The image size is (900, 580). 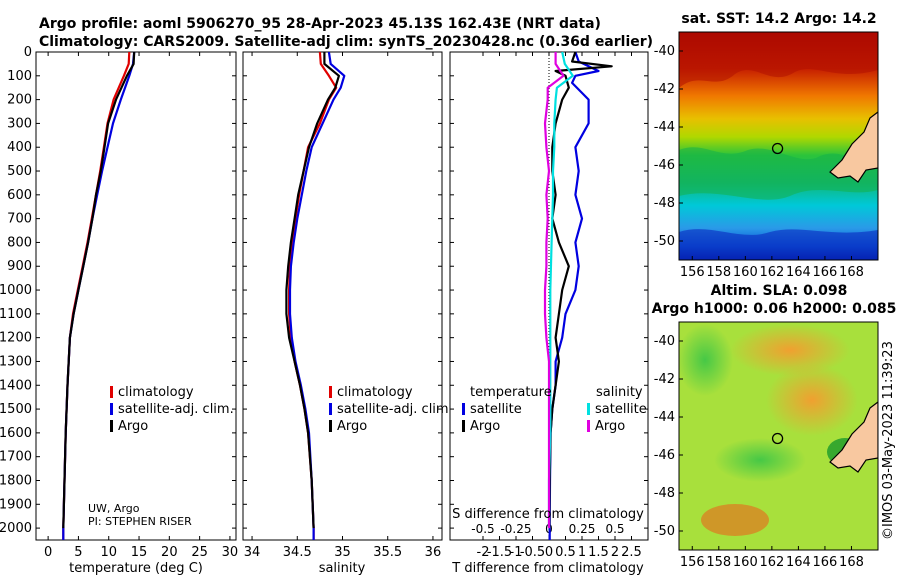 What do you see at coordinates (496, 409) in the screenshot?
I see `legend-label-temp-satellite: satellite` at bounding box center [496, 409].